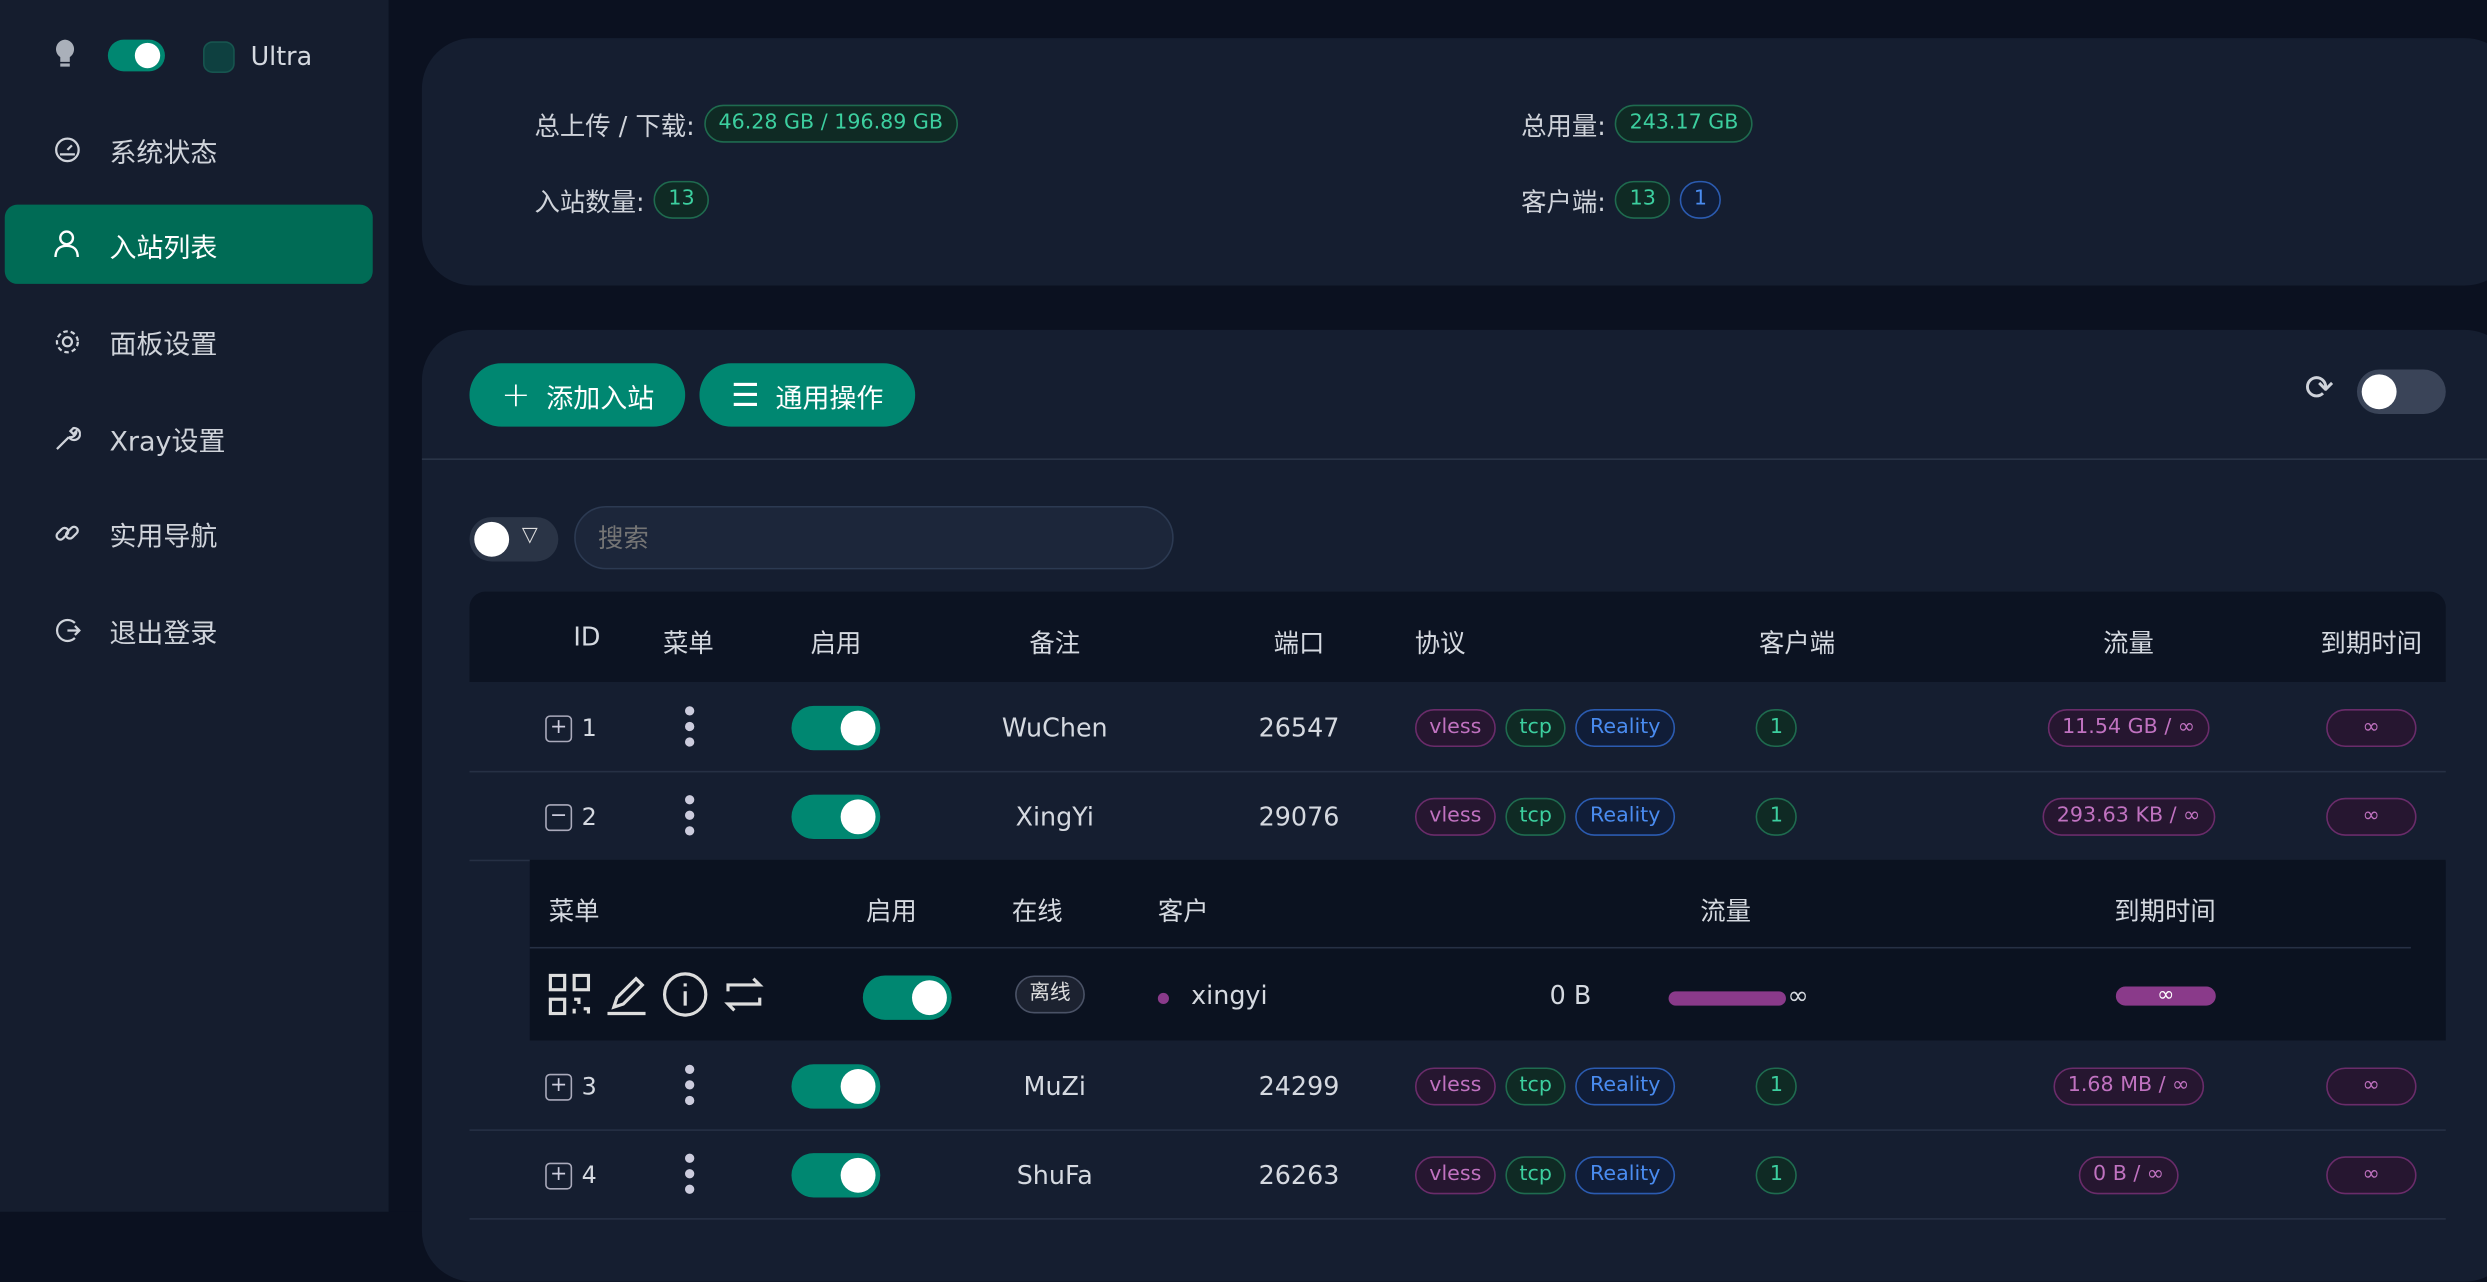 Image resolution: width=2487 pixels, height=1282 pixels. Describe the element at coordinates (587, 636) in the screenshot. I see `col-id: ID` at that location.